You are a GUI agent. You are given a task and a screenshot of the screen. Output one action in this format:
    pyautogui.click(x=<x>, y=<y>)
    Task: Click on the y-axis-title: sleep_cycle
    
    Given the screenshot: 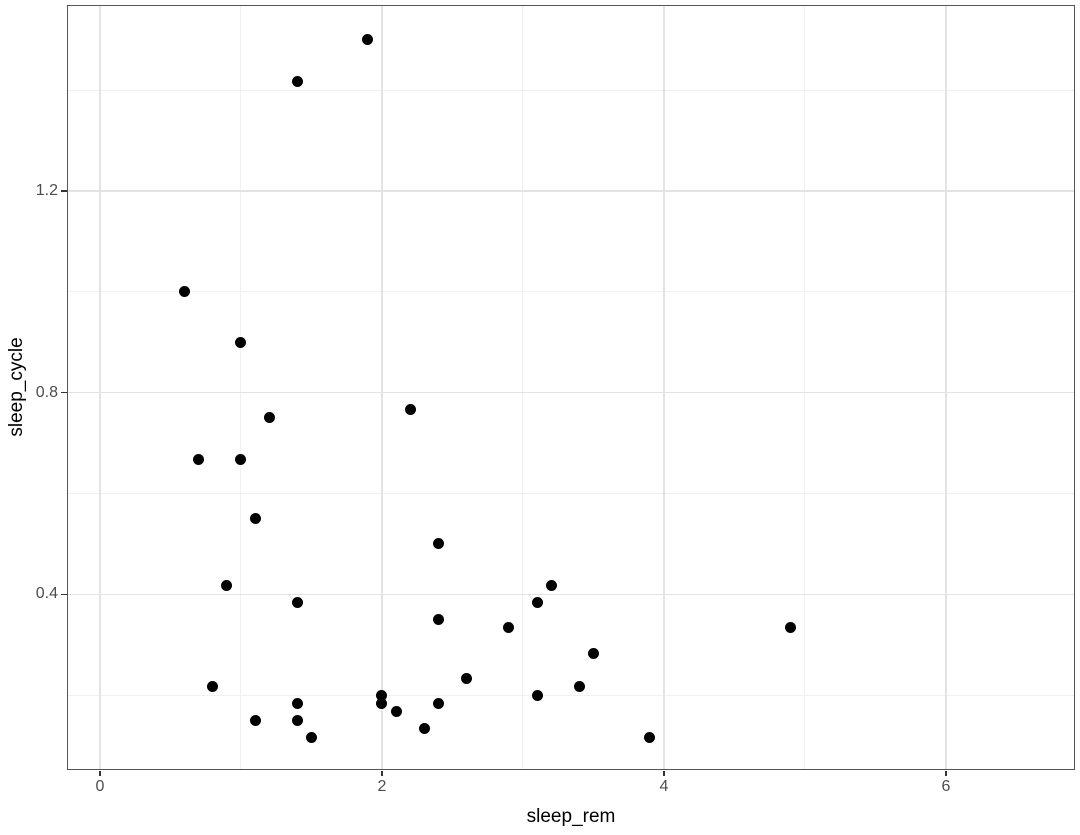 What is the action you would take?
    pyautogui.click(x=16, y=387)
    